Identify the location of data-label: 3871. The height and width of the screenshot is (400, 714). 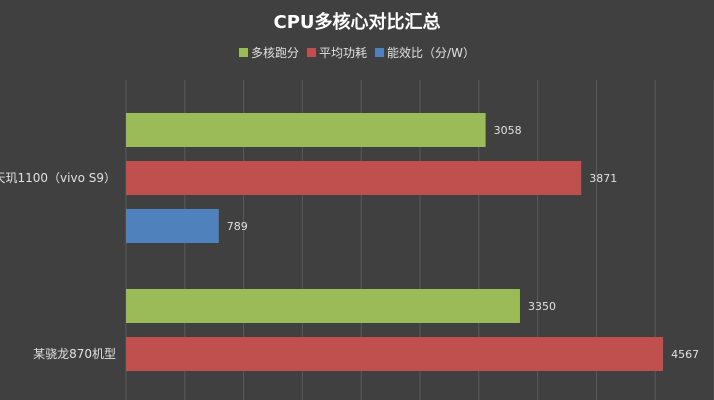
(603, 178).